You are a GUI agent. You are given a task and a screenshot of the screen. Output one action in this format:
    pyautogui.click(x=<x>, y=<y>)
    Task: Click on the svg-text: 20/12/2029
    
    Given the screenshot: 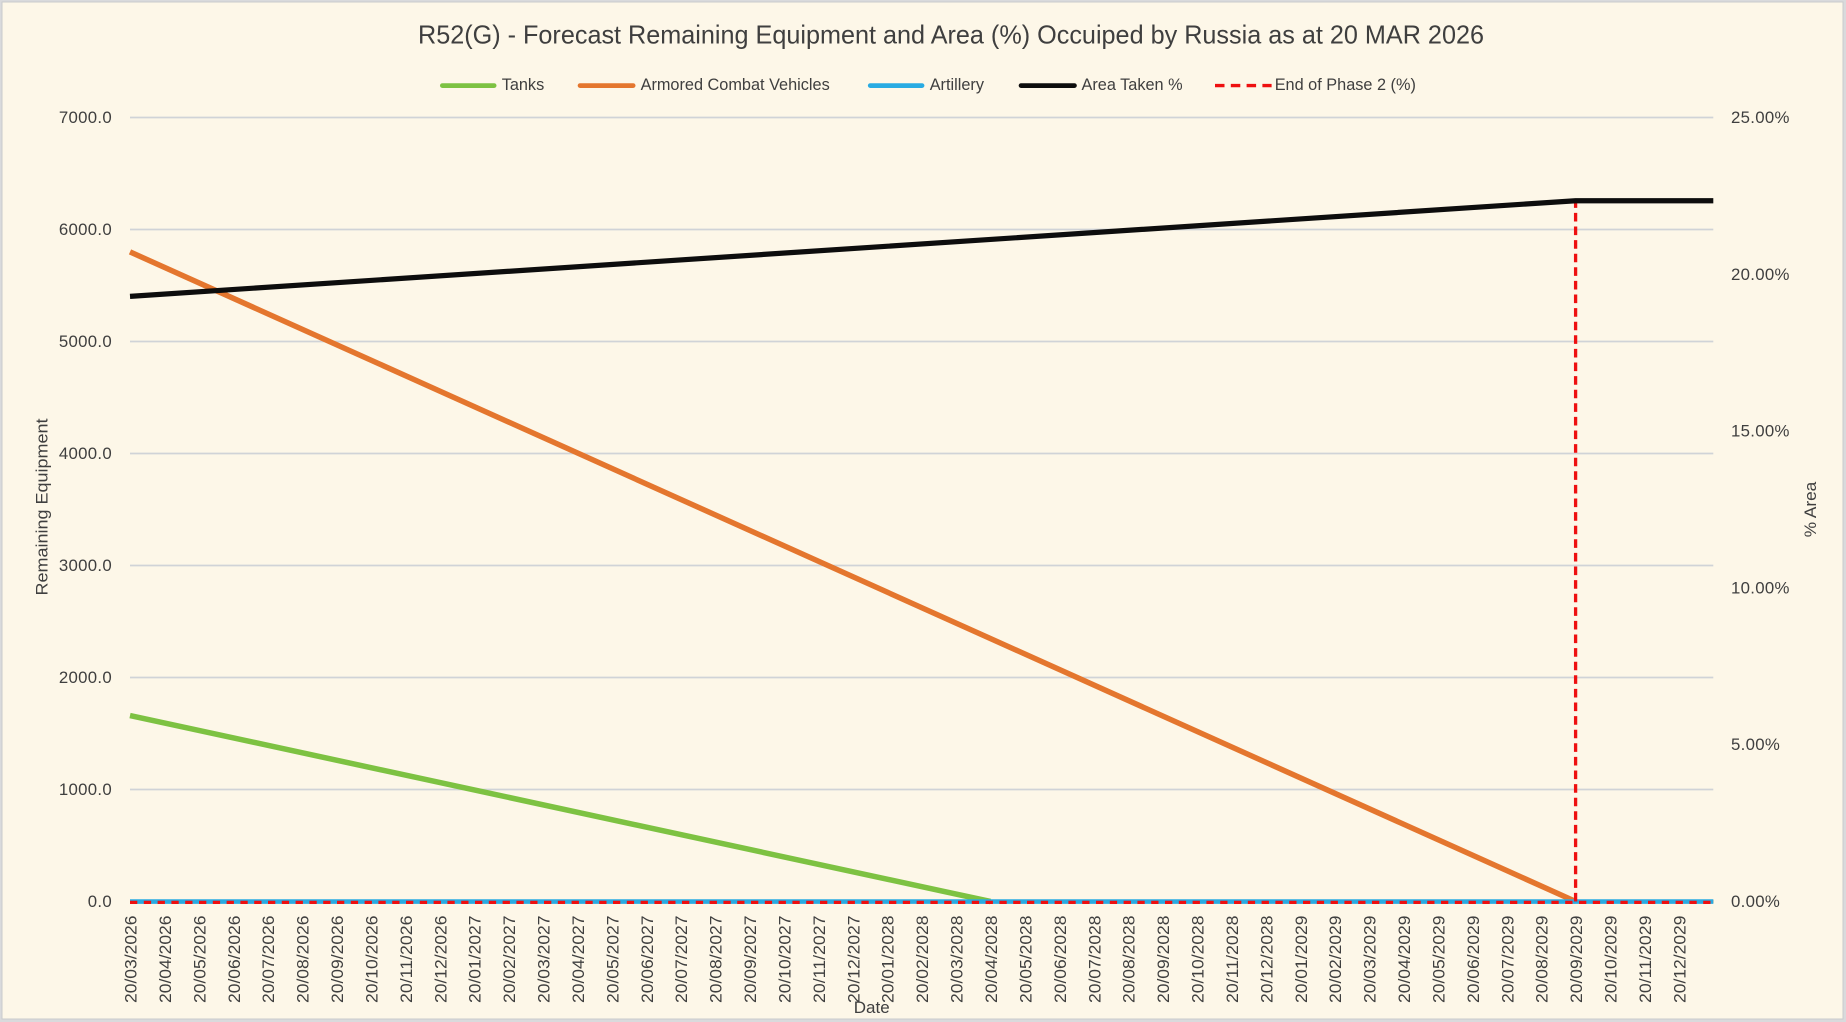 What is the action you would take?
    pyautogui.click(x=1679, y=960)
    